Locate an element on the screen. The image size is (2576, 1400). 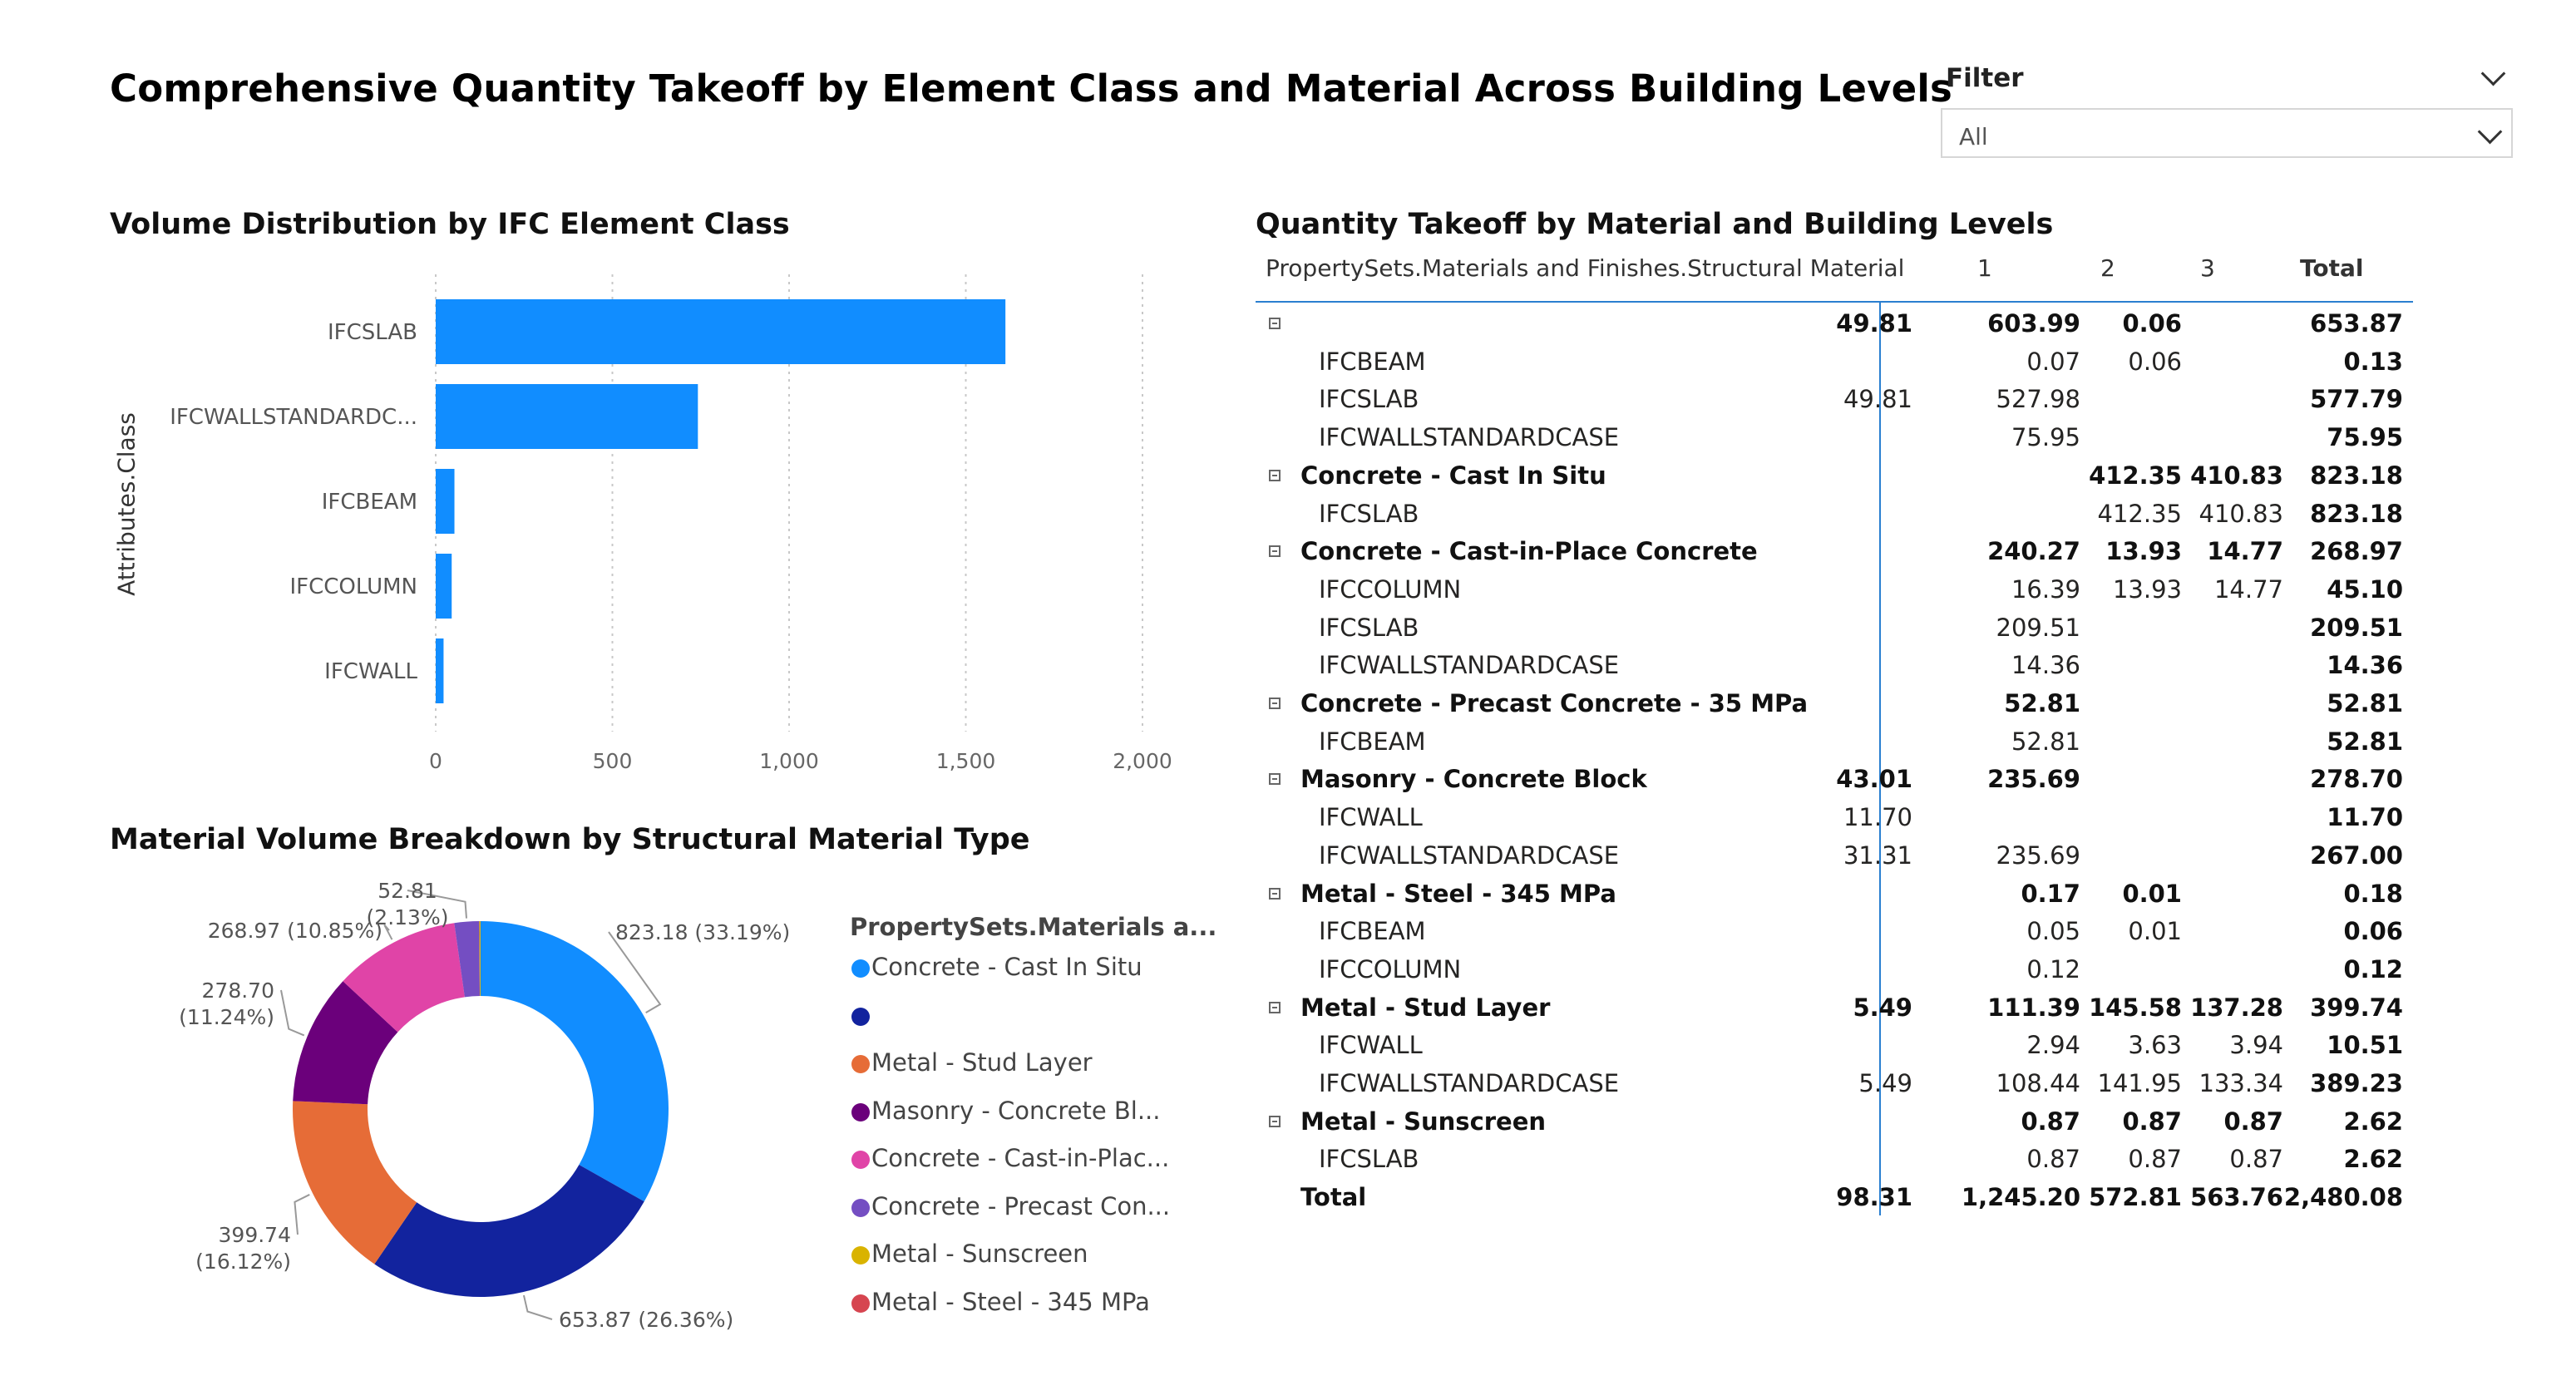
matrix-value-cell: 133.34 is located at coordinates (2240, 1083).